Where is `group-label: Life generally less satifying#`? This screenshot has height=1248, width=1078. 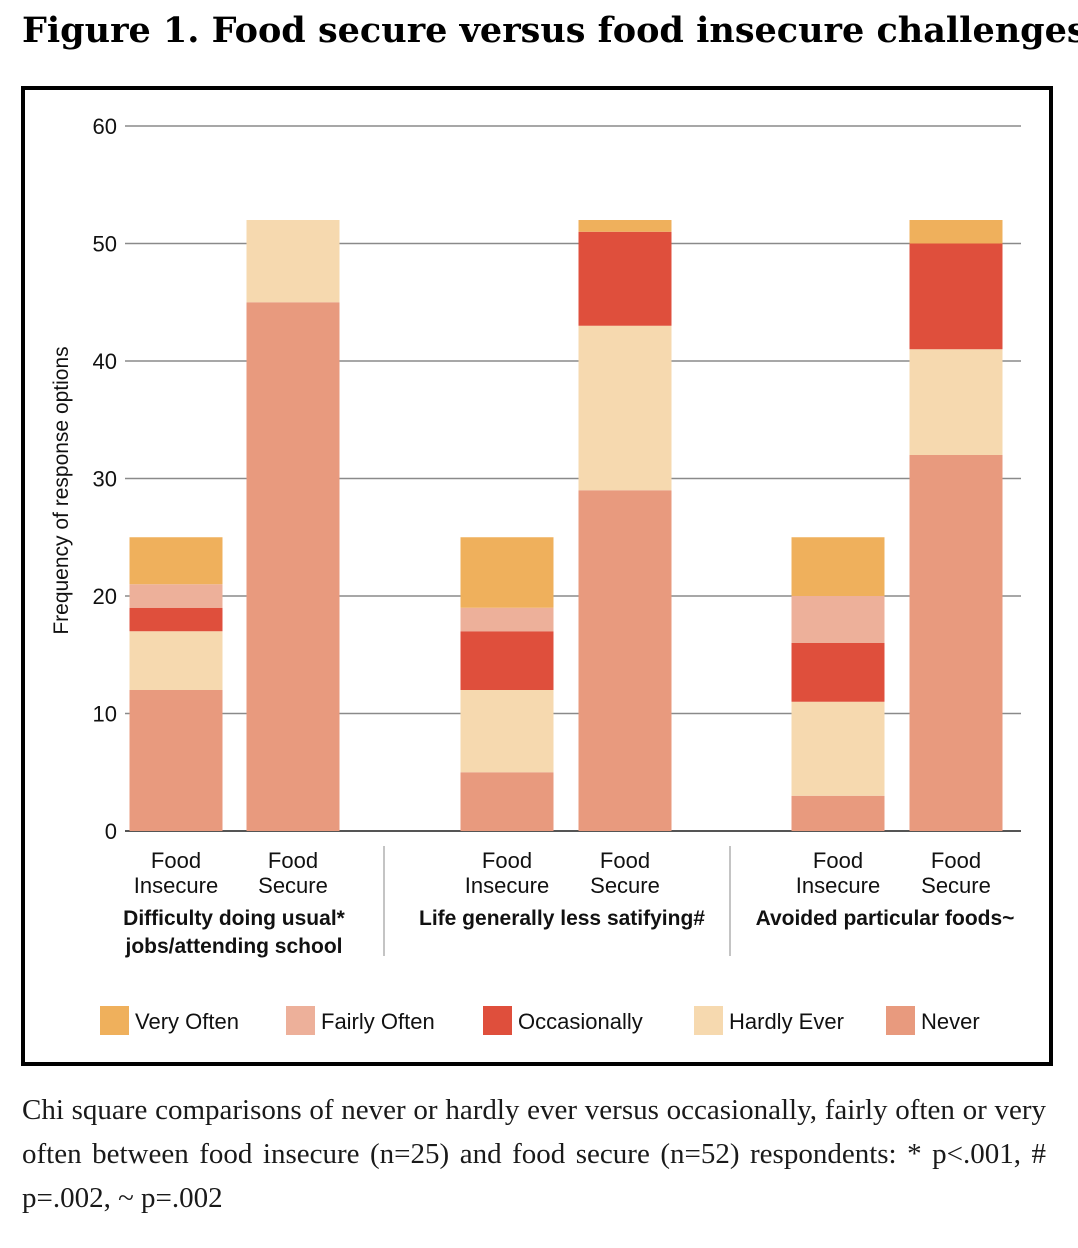 group-label: Life generally less satifying# is located at coordinates (562, 918).